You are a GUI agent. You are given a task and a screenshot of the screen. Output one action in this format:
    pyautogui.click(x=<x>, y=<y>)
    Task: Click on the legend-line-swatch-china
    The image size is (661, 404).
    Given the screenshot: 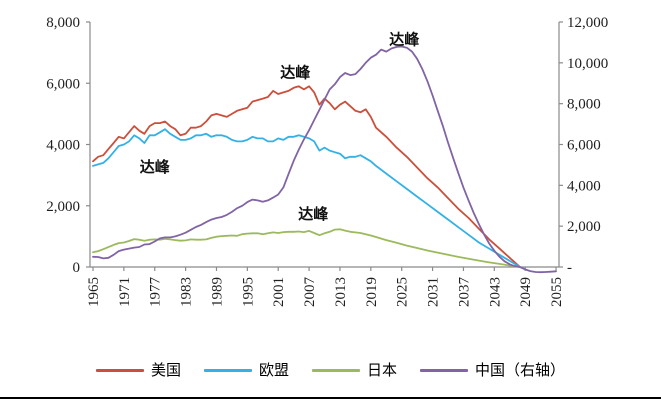 What is the action you would take?
    pyautogui.click(x=444, y=370)
    